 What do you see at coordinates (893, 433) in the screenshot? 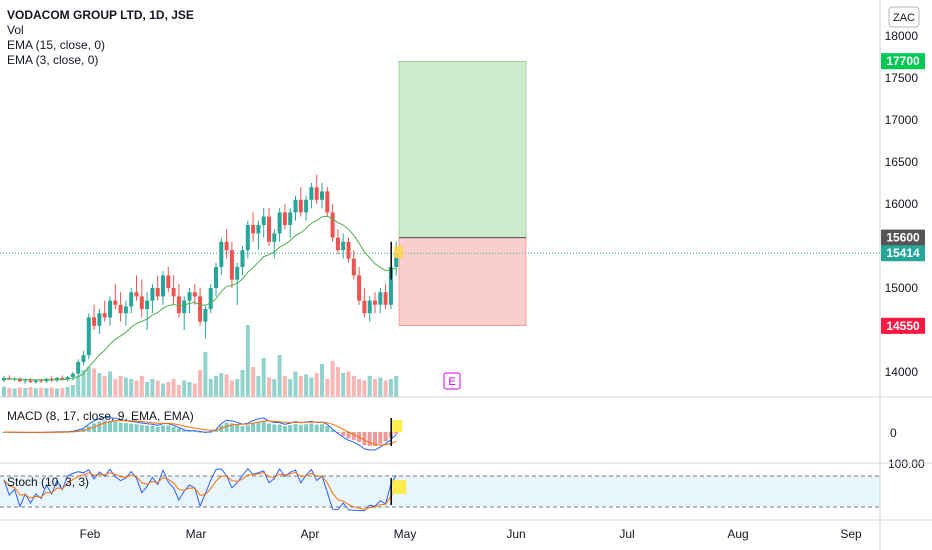
I see `macd-zero-label: 0` at bounding box center [893, 433].